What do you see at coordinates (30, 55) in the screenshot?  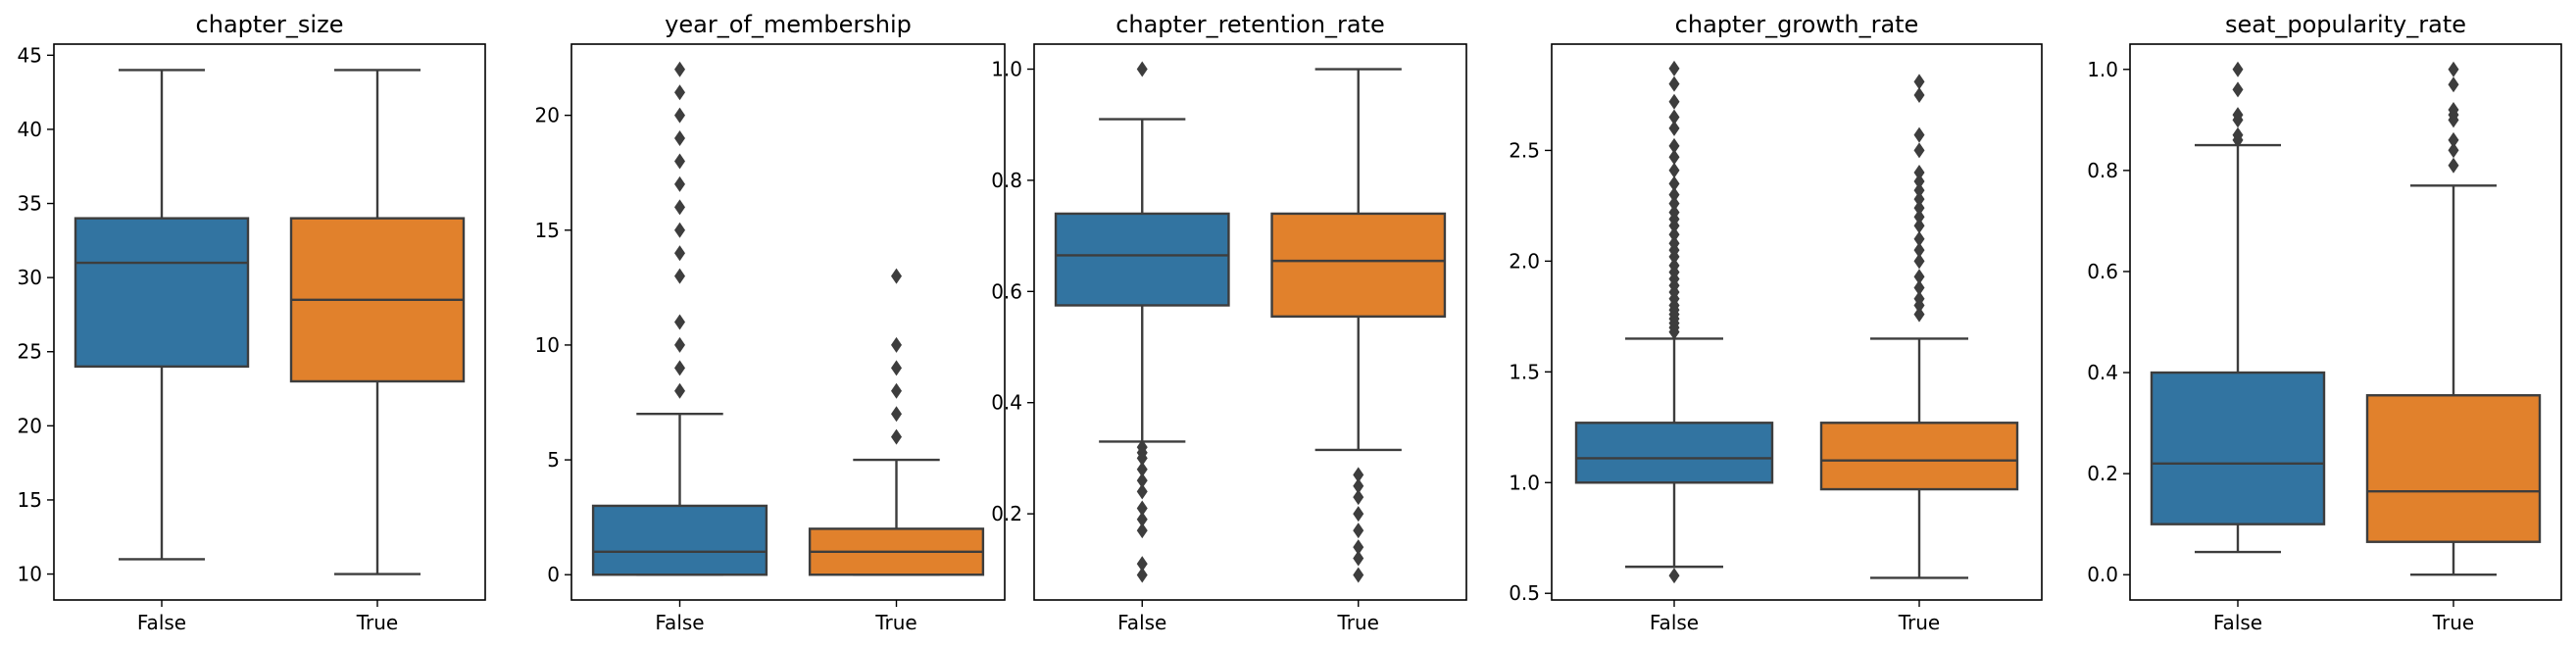 I see `y-tick-label: 45` at bounding box center [30, 55].